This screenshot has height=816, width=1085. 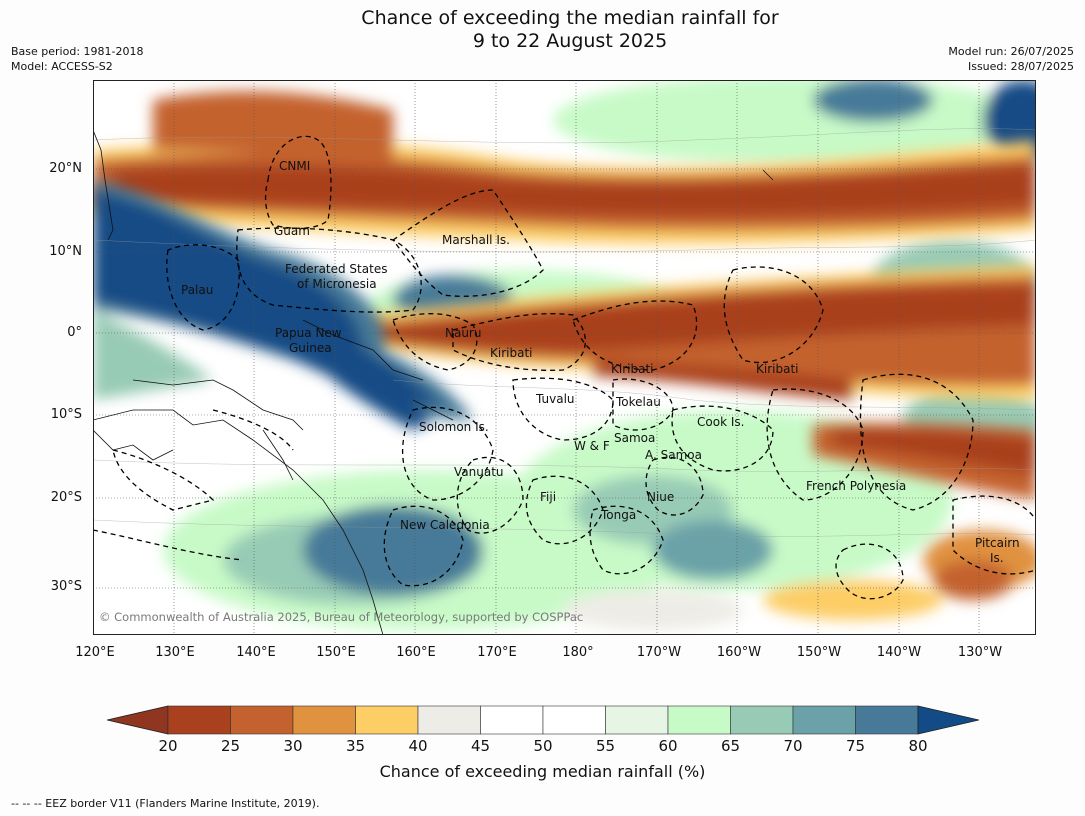 I want to click on place-label-pitcairn-line2: Is., so click(x=997, y=558).